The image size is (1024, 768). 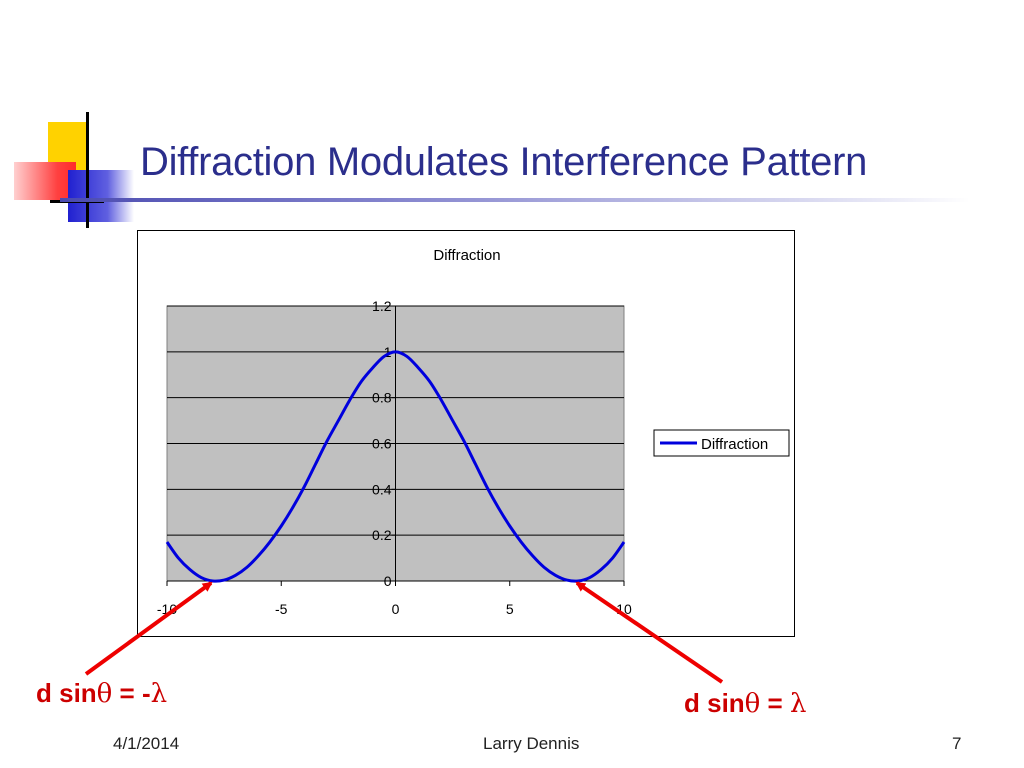 I want to click on legend-label: Diffraction, so click(x=734, y=444).